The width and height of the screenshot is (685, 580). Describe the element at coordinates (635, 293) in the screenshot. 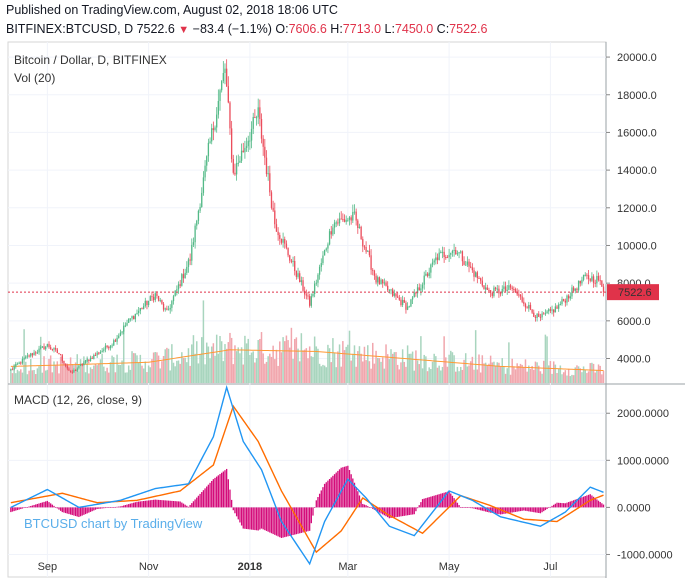

I see `last-price-label: 7522.6` at that location.